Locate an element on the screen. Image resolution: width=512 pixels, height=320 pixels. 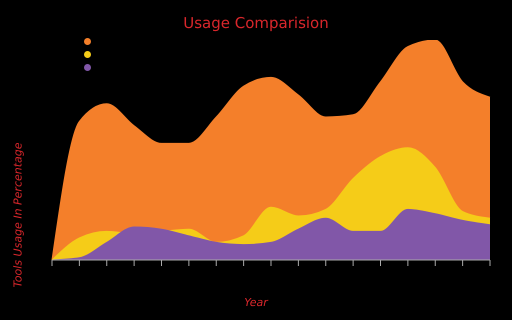
chart-title: Usage Comparision is located at coordinates (256, 23).